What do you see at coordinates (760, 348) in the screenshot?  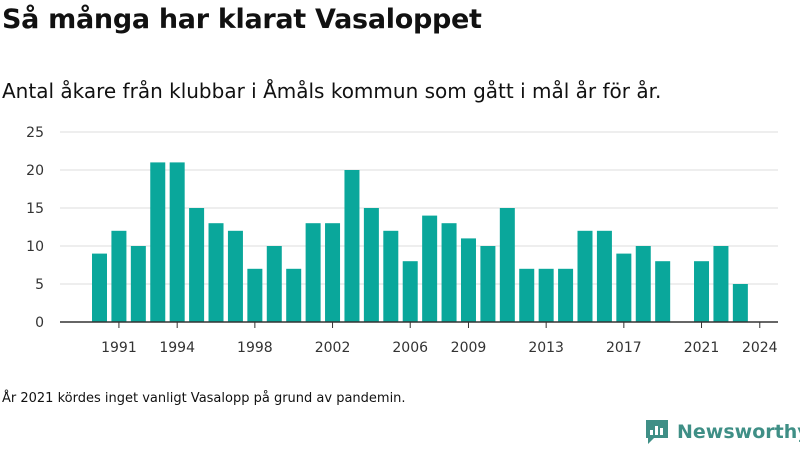 I see `x-tick-label: 2024` at bounding box center [760, 348].